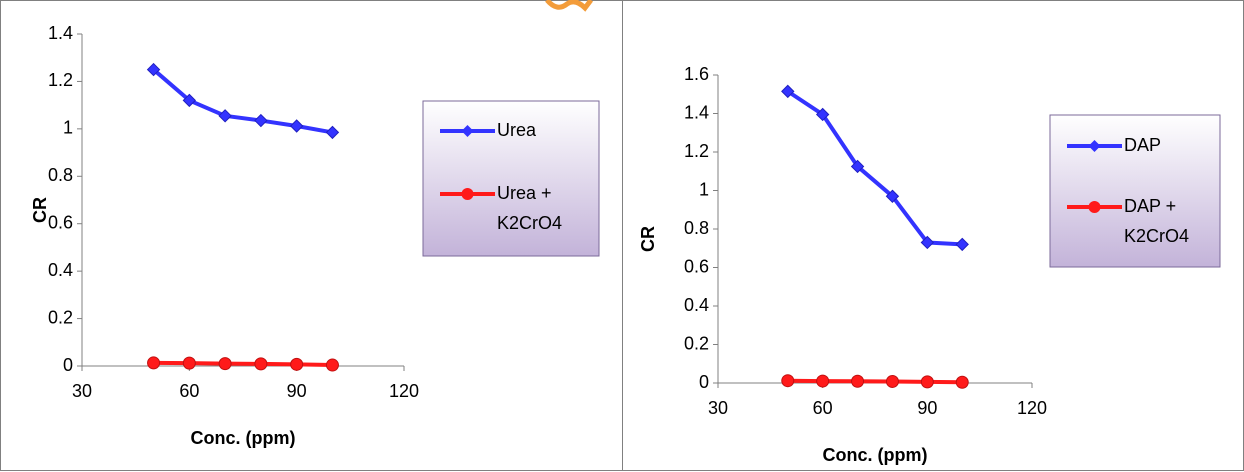  What do you see at coordinates (1150, 206) in the screenshot?
I see `legend-label: DAP +` at bounding box center [1150, 206].